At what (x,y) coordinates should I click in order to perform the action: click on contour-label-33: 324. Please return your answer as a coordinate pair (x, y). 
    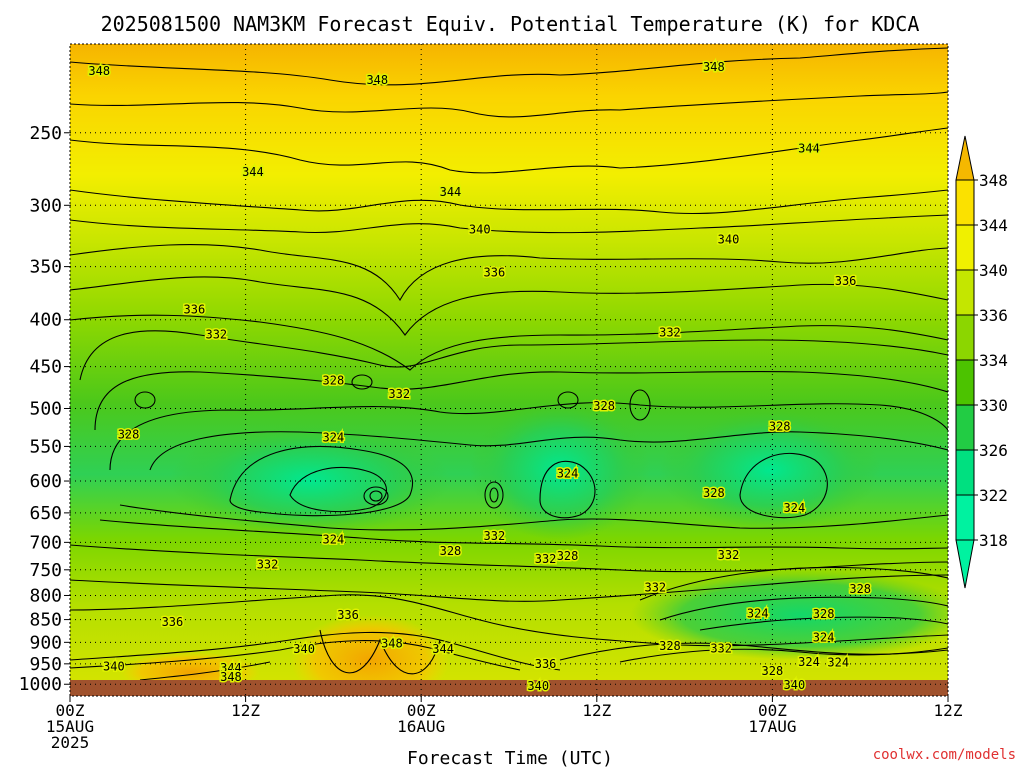
    Looking at the image, I should click on (758, 613).